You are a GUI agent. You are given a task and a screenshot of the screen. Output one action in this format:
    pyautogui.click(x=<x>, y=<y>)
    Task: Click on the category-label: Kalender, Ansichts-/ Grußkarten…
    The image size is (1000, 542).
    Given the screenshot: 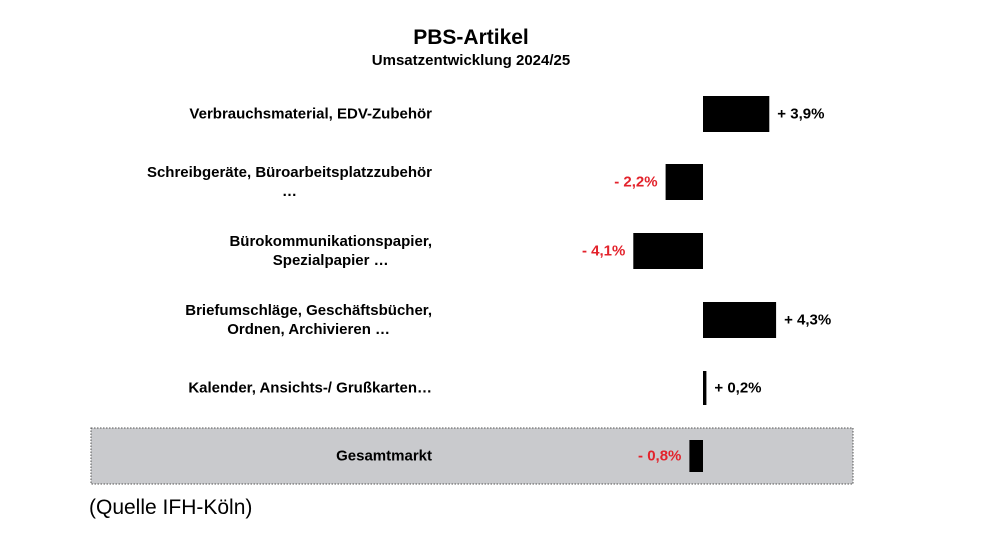 What is the action you would take?
    pyautogui.click(x=310, y=388)
    